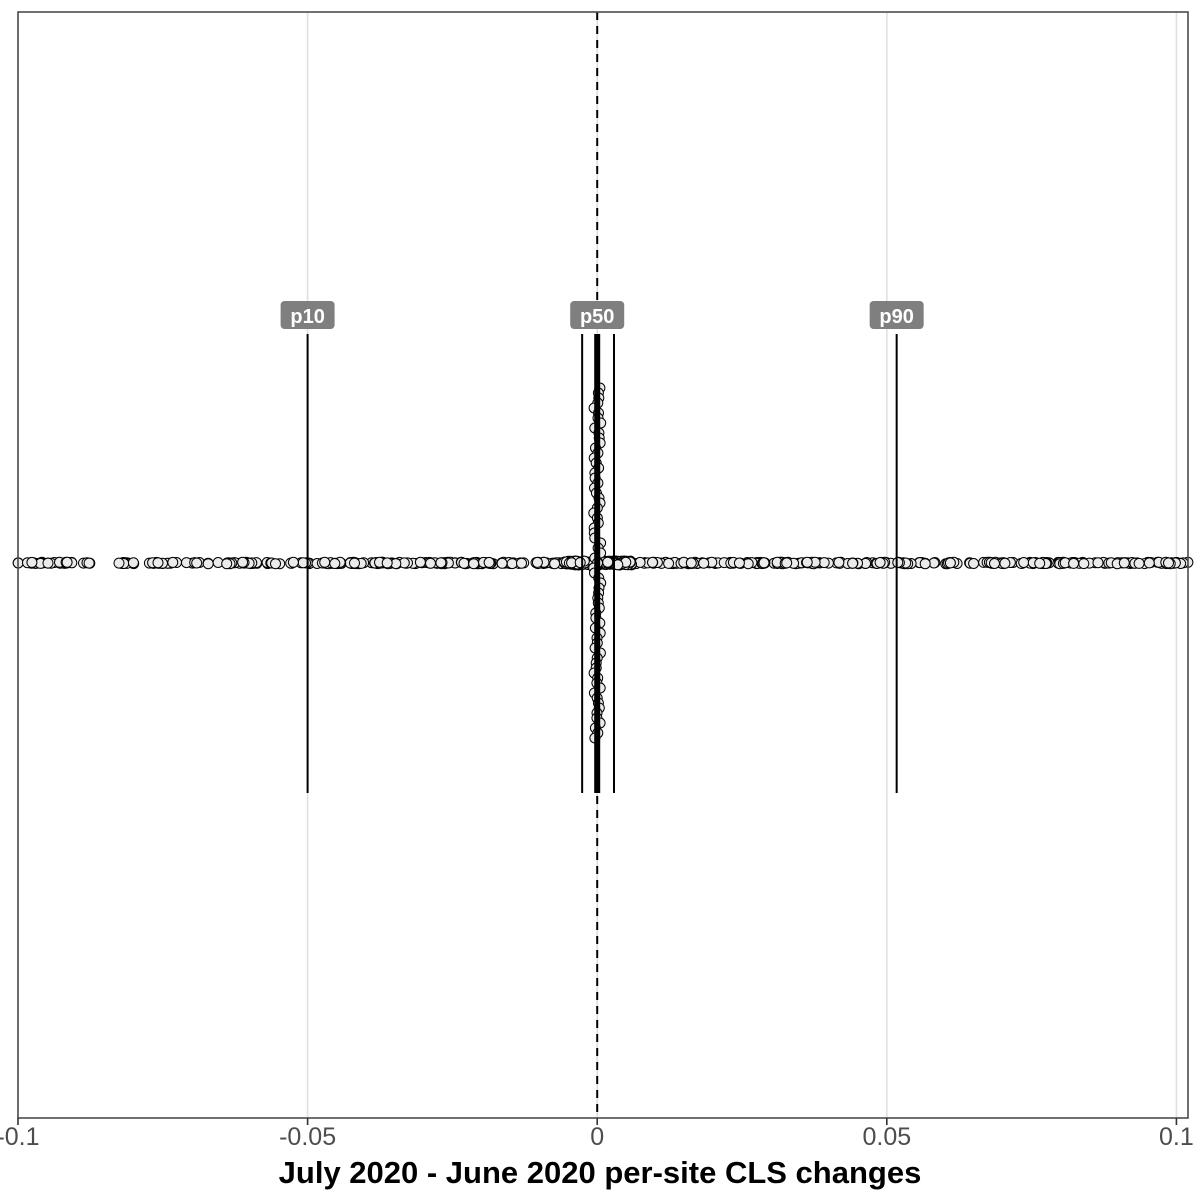  What do you see at coordinates (597, 1137) in the screenshot?
I see `x-tick-label: 0` at bounding box center [597, 1137].